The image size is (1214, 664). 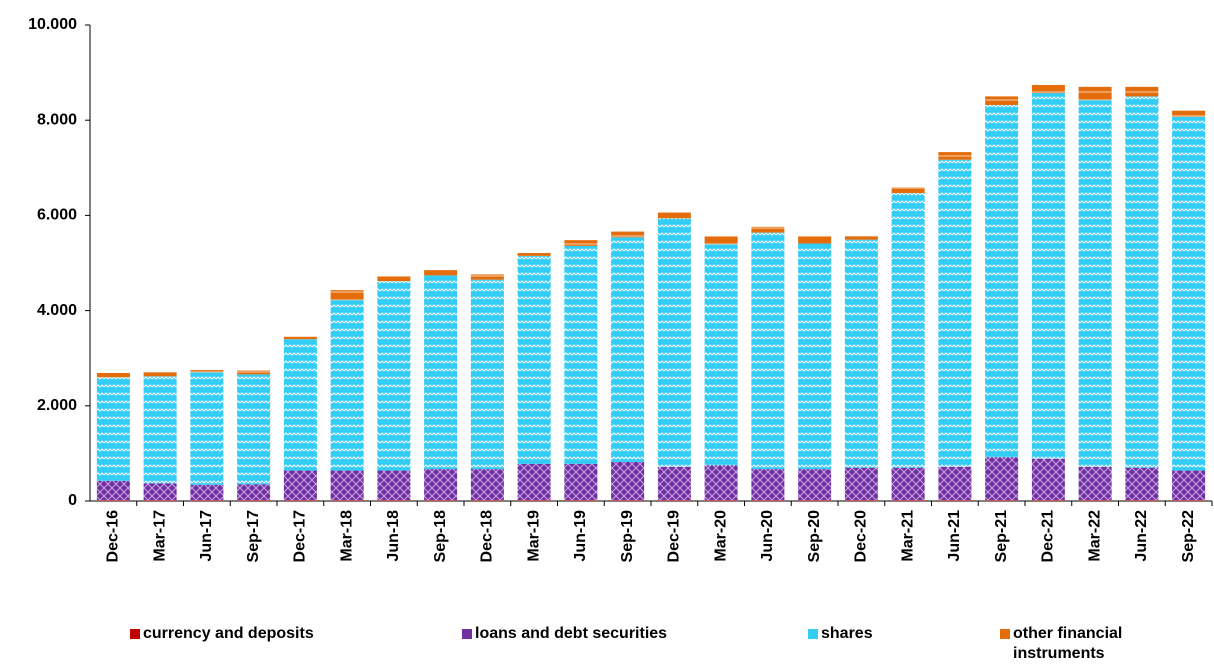 What do you see at coordinates (1048, 536) in the screenshot?
I see `x-tick-label: Dec-21` at bounding box center [1048, 536].